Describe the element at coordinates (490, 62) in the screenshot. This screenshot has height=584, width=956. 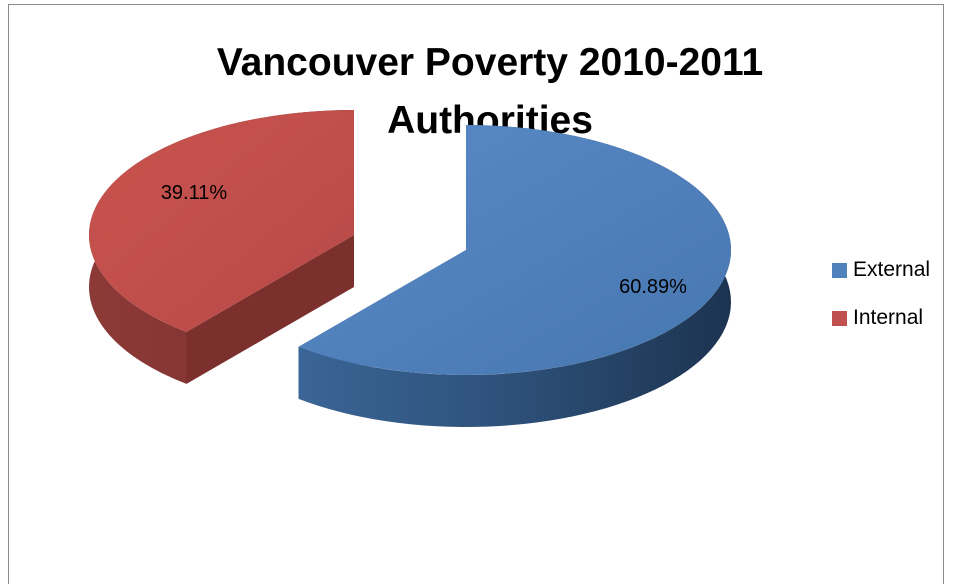
I see `chart-title-line1: Vancouver Poverty 2010-2011` at that location.